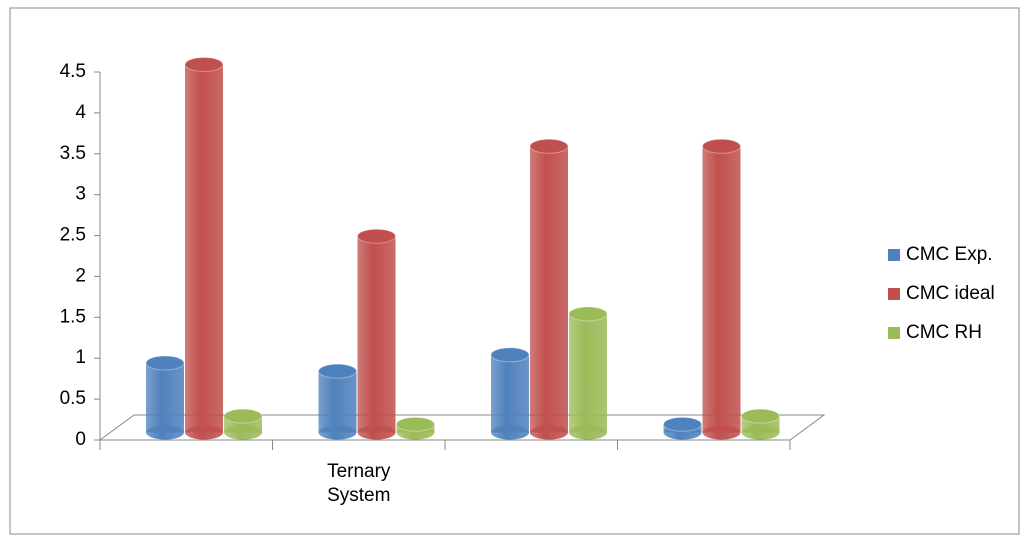 This screenshot has height=544, width=1029. I want to click on y-tick-label: 1, so click(80, 357).